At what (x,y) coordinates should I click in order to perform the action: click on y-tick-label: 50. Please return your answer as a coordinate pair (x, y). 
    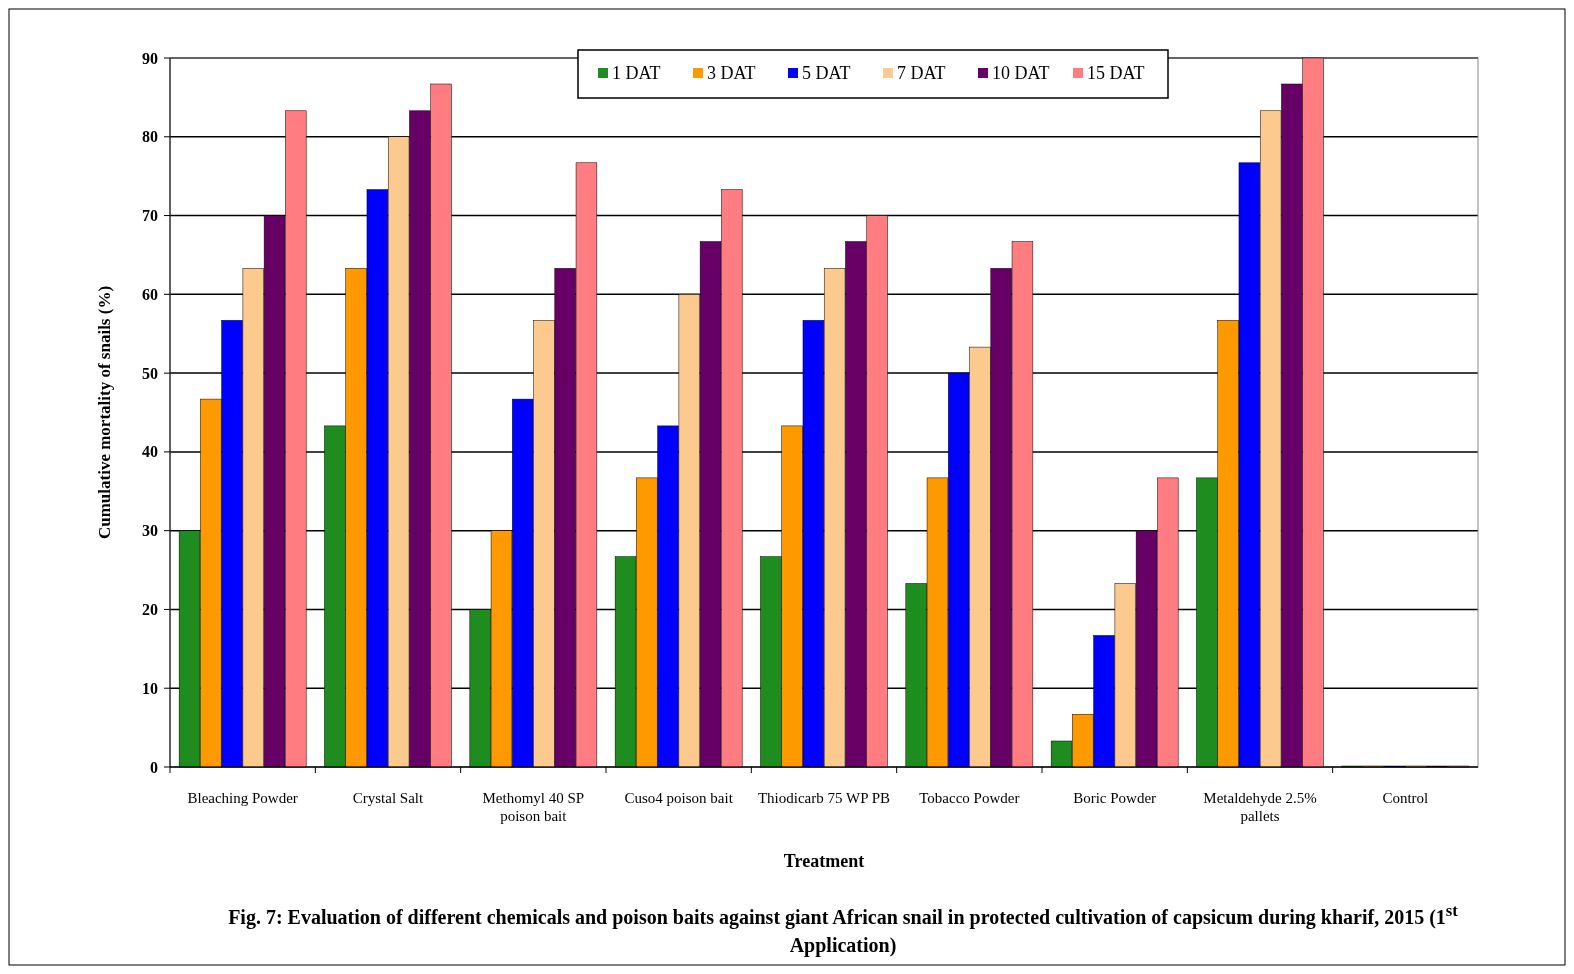
    Looking at the image, I should click on (150, 373).